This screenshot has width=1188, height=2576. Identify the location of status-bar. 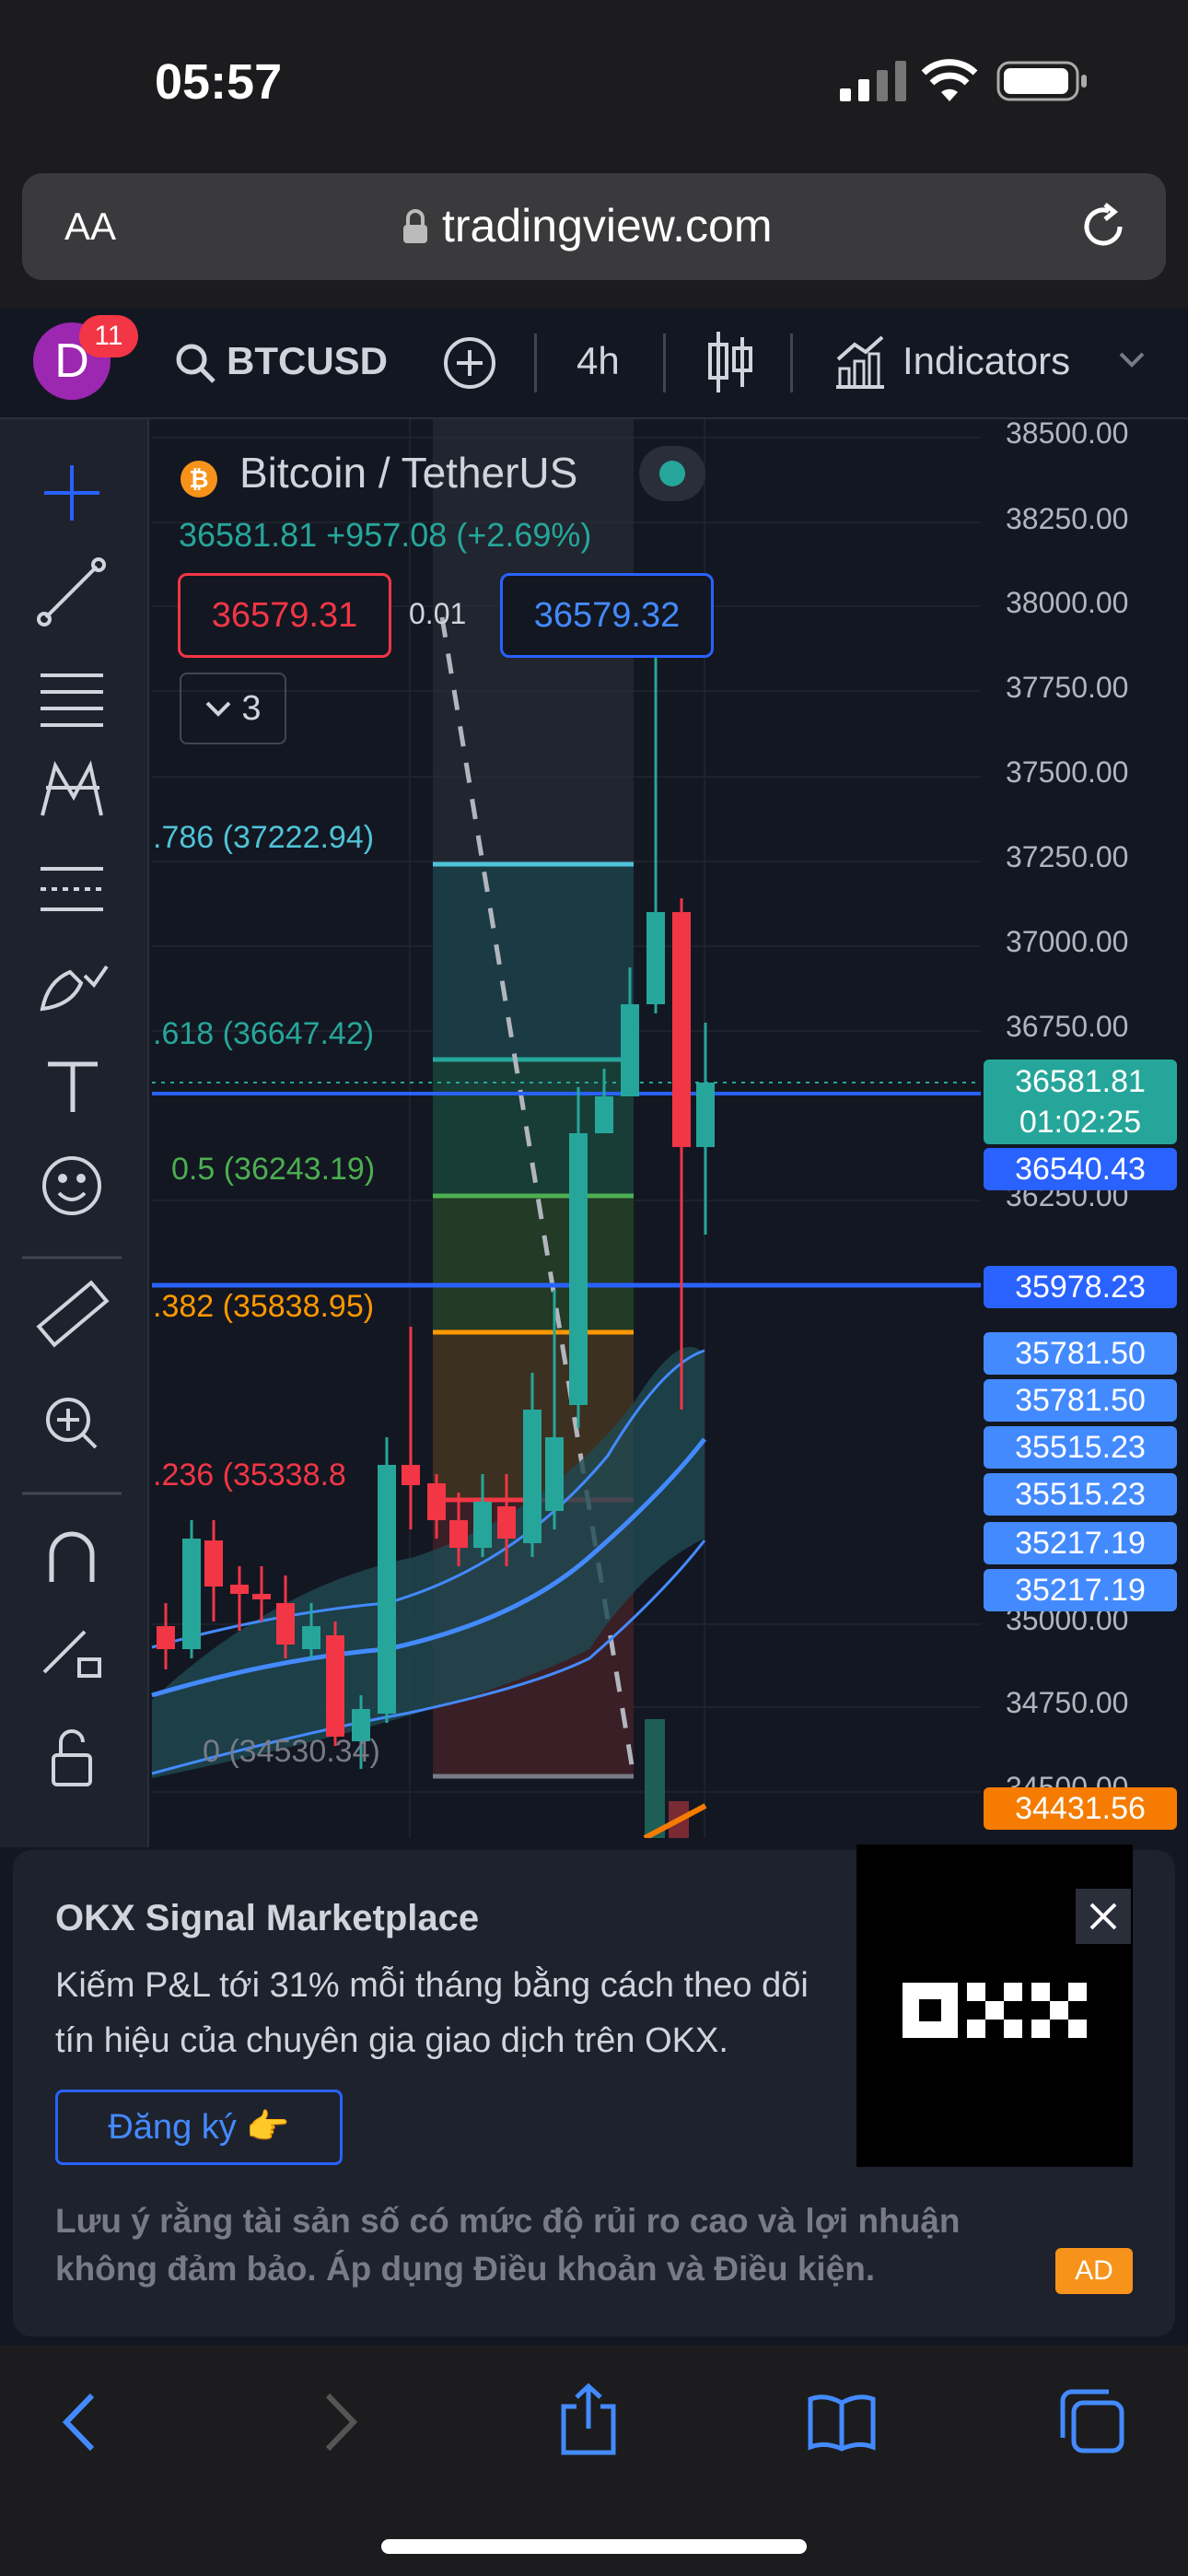
(594, 83).